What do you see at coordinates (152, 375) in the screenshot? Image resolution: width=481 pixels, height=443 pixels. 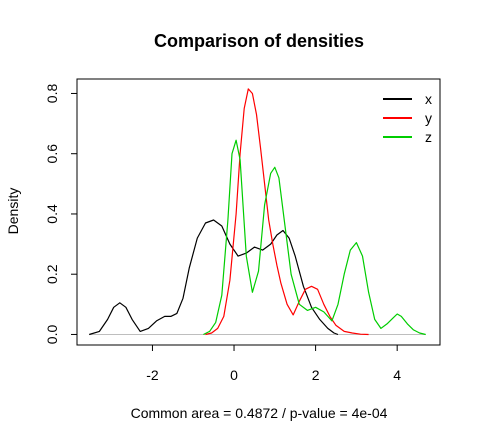 I see `x-tick-label: -2` at bounding box center [152, 375].